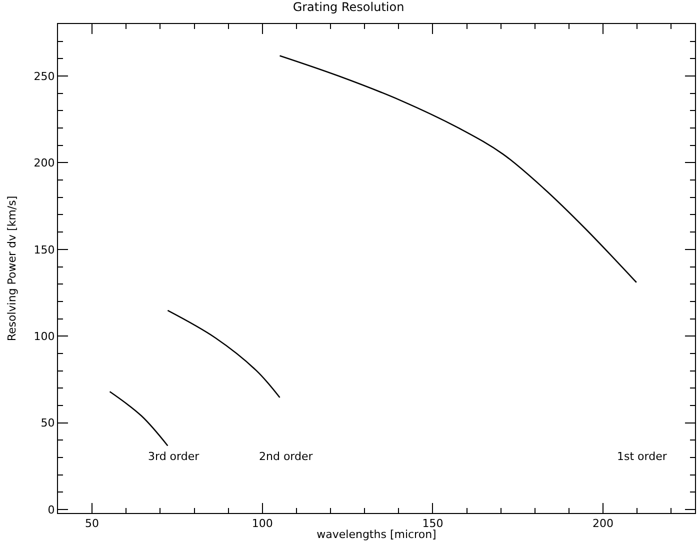  Describe the element at coordinates (11, 269) in the screenshot. I see `y-axis-title: Resolving Power dv [km/s]` at that location.